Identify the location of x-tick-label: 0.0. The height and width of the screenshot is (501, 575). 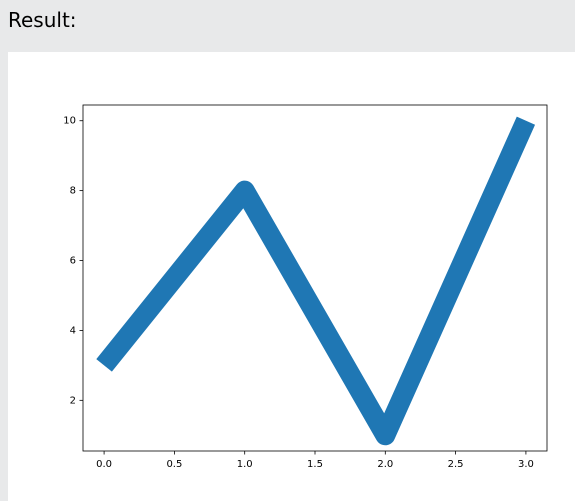
(104, 464).